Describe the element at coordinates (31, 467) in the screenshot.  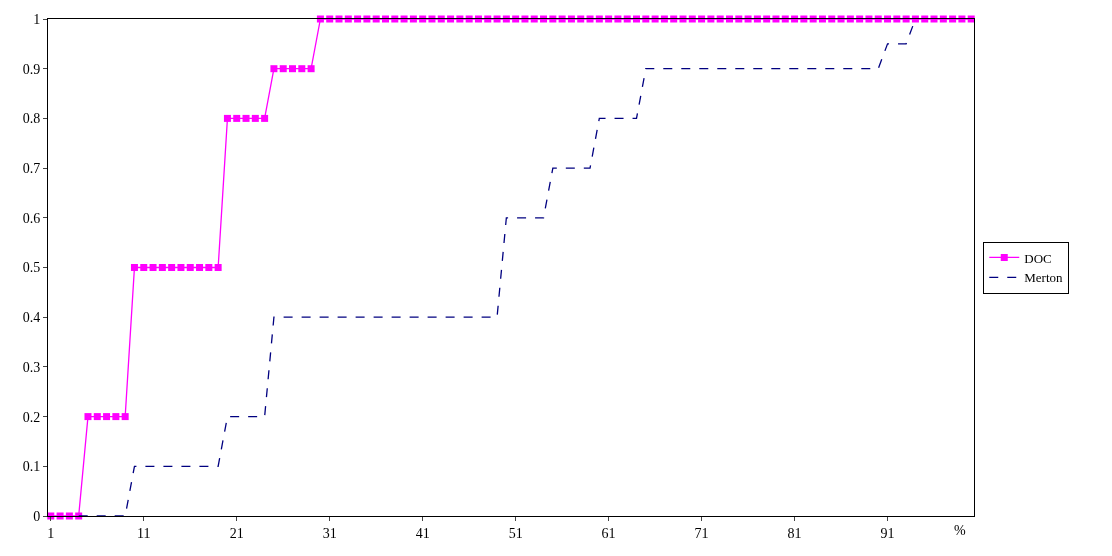
I see `y-tick-label: 0.1` at that location.